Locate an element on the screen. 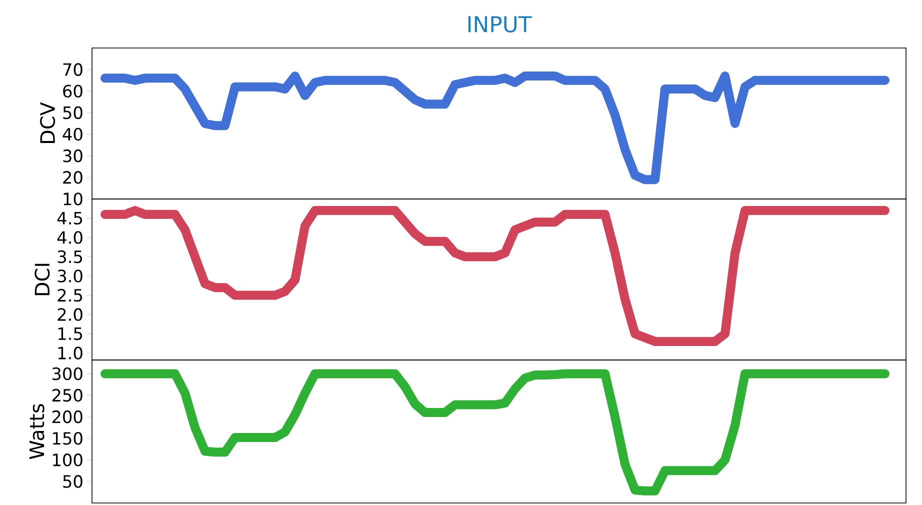  y-tick-label: 2.5 is located at coordinates (70, 295).